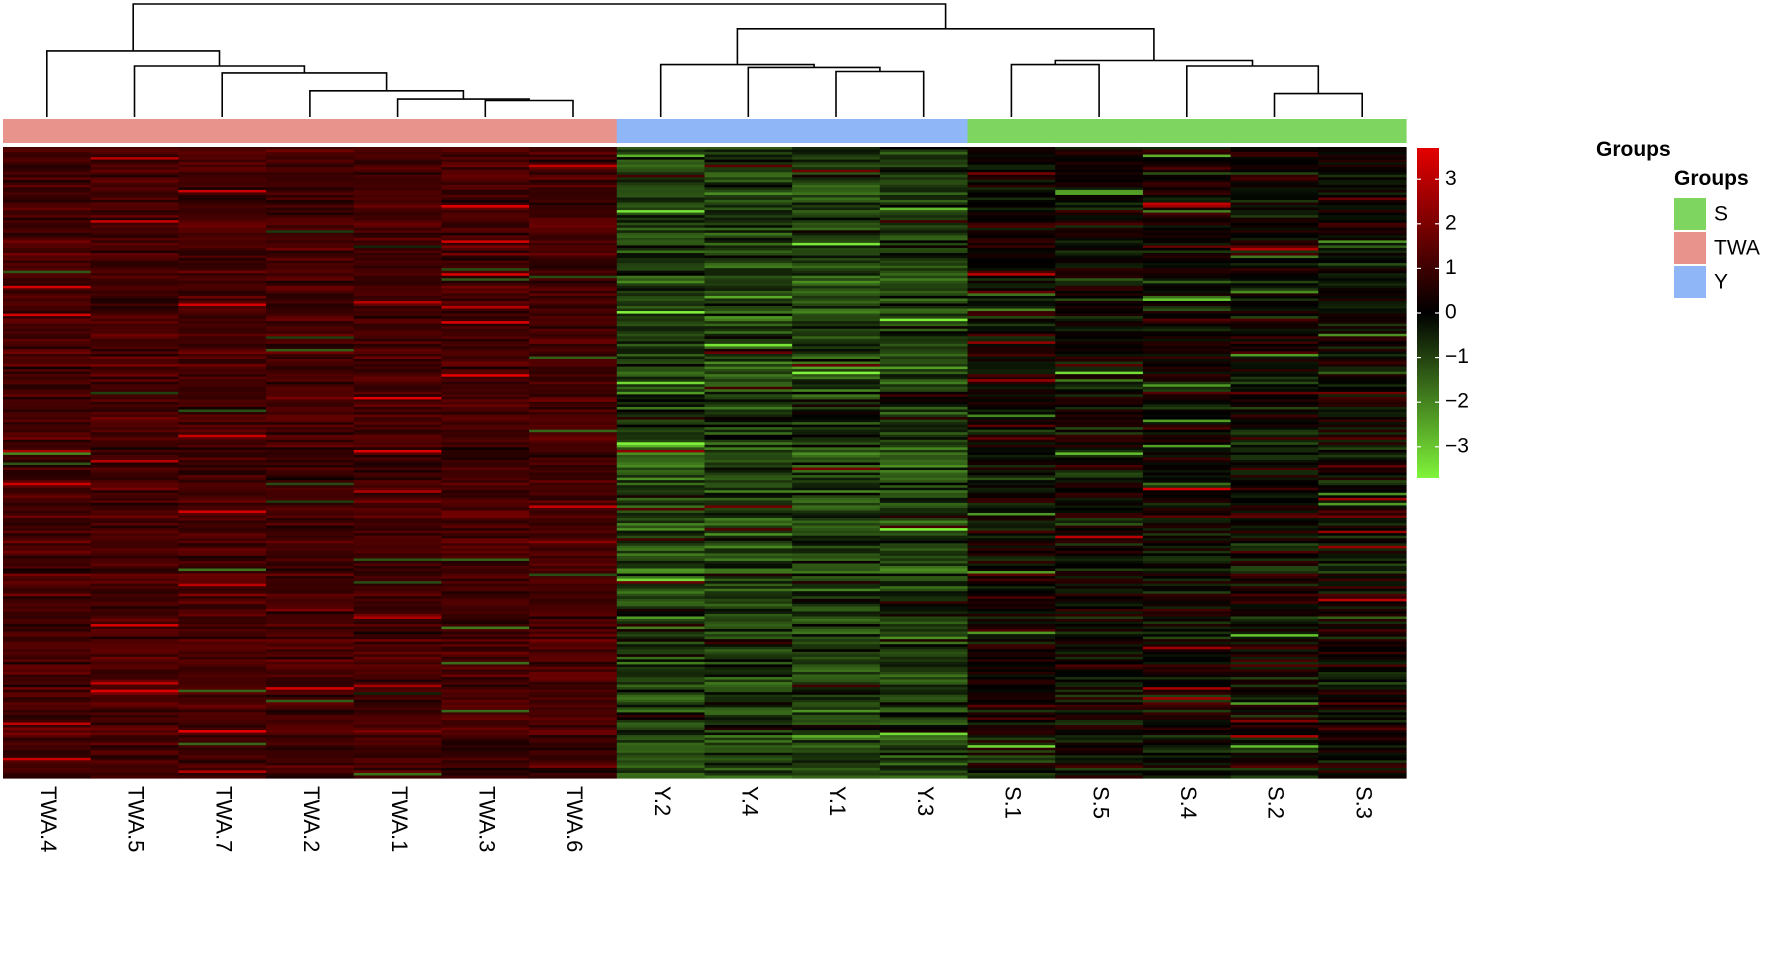  Describe the element at coordinates (48, 819) in the screenshot. I see `column-label: TWA.4` at that location.